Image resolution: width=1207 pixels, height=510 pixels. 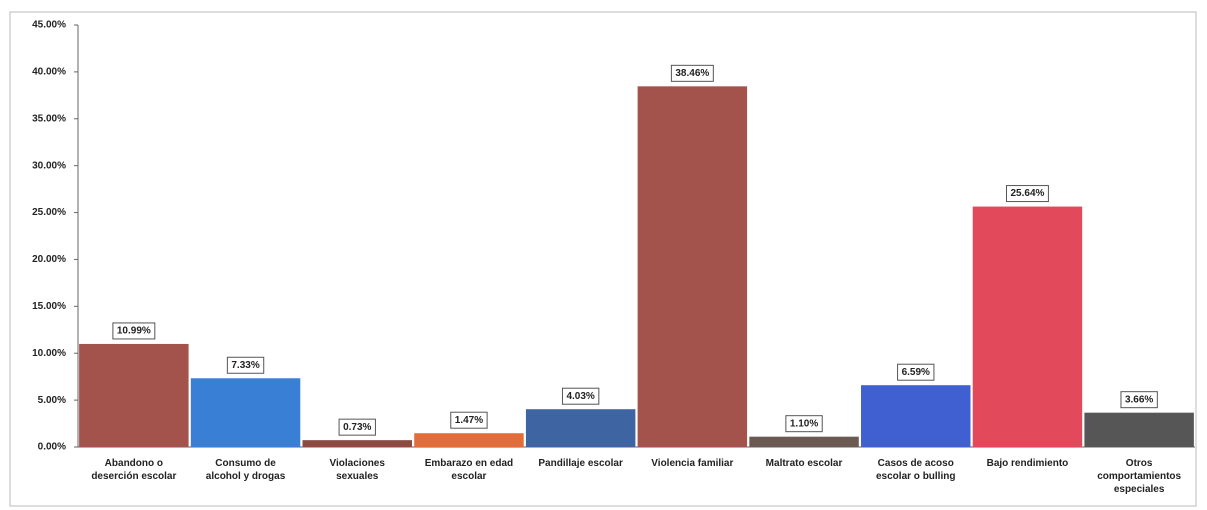 What do you see at coordinates (134, 470) in the screenshot?
I see `x-tick-label: Abandono o deserción escolar` at bounding box center [134, 470].